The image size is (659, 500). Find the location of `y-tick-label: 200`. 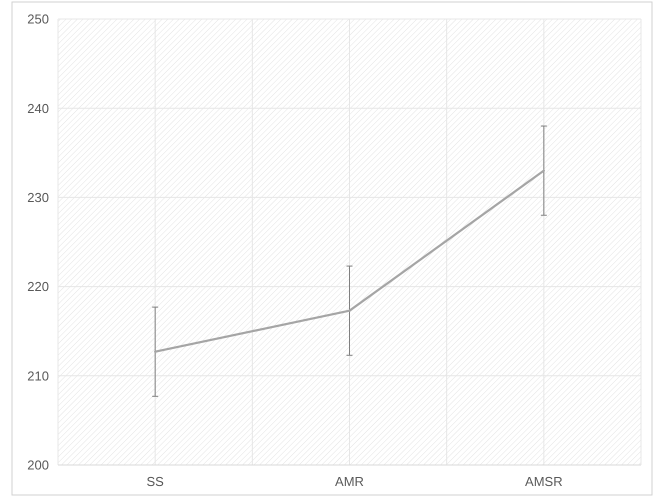

y-tick-label: 200 is located at coordinates (38, 465).